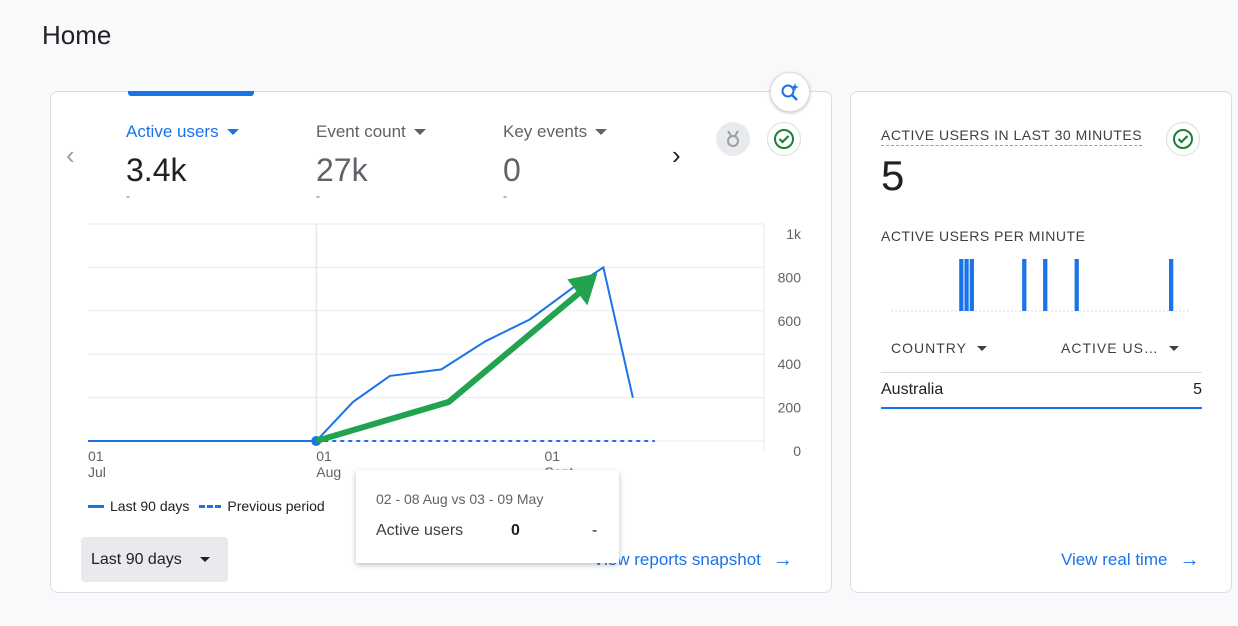  What do you see at coordinates (191, 93) in the screenshot?
I see `active-tab-indicator` at bounding box center [191, 93].